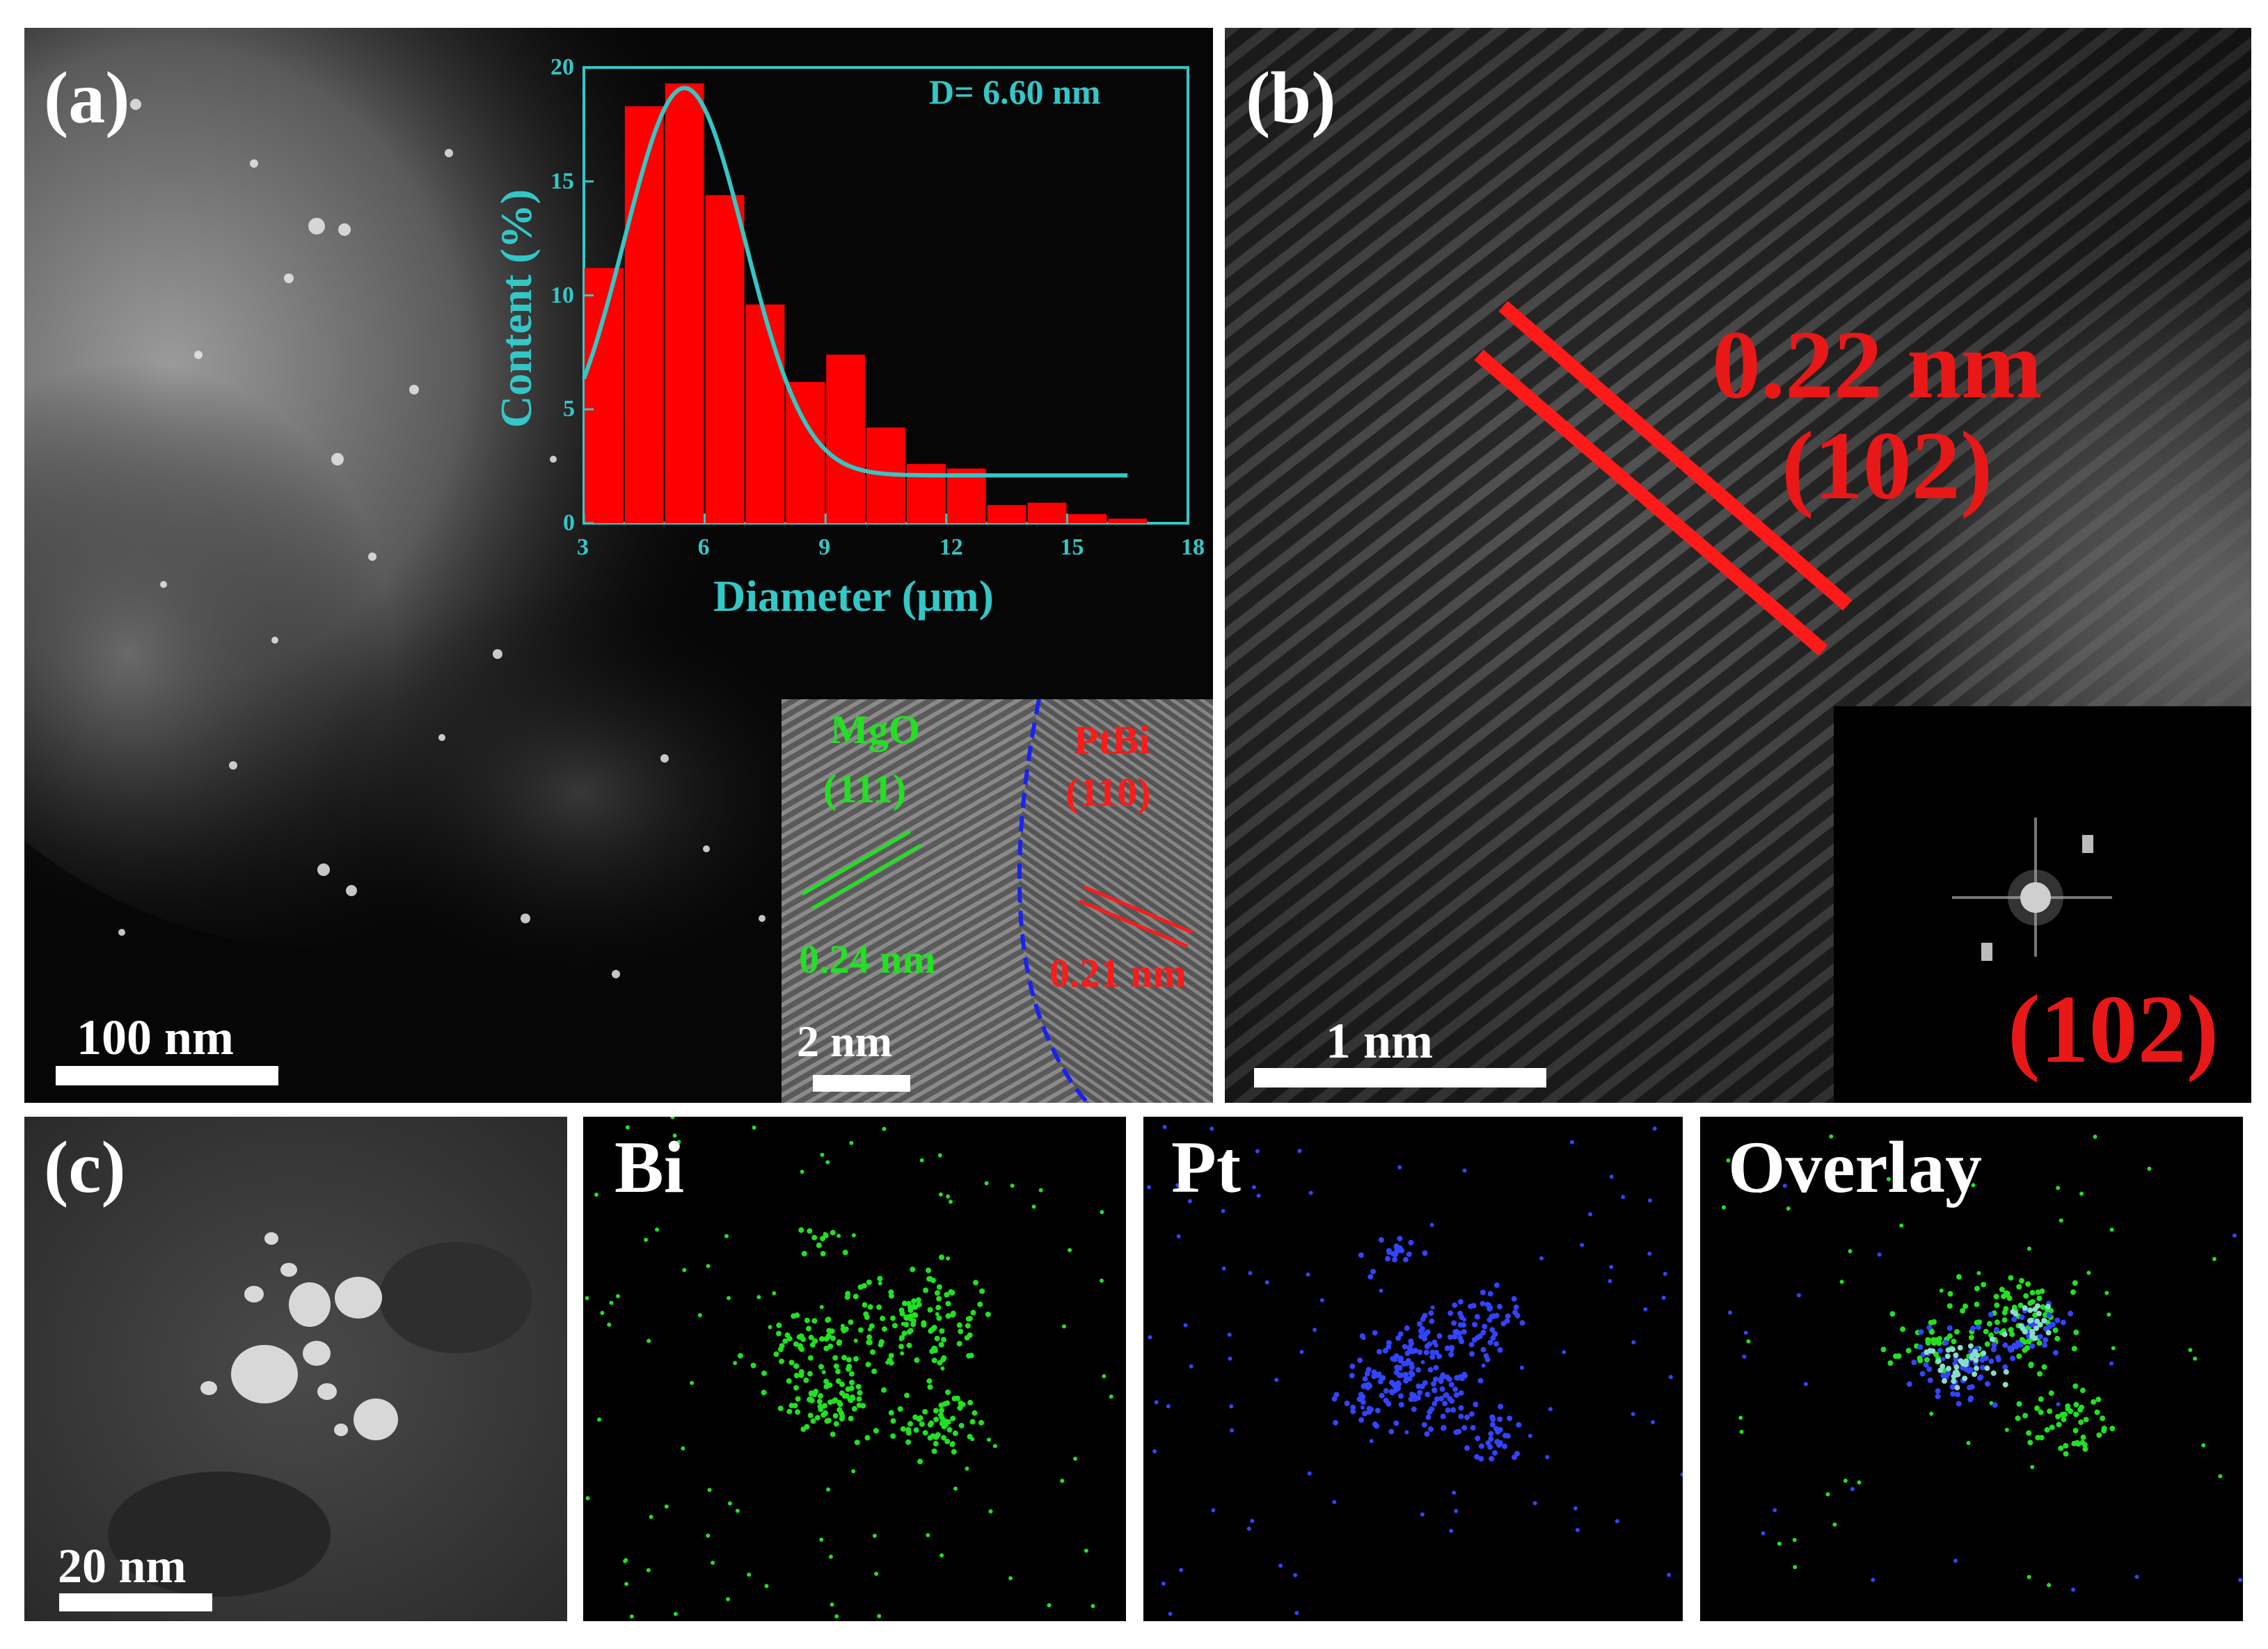 This screenshot has width=2268, height=1649. Describe the element at coordinates (853, 596) in the screenshot. I see `x-axis-title: Diameter (μm)` at that location.